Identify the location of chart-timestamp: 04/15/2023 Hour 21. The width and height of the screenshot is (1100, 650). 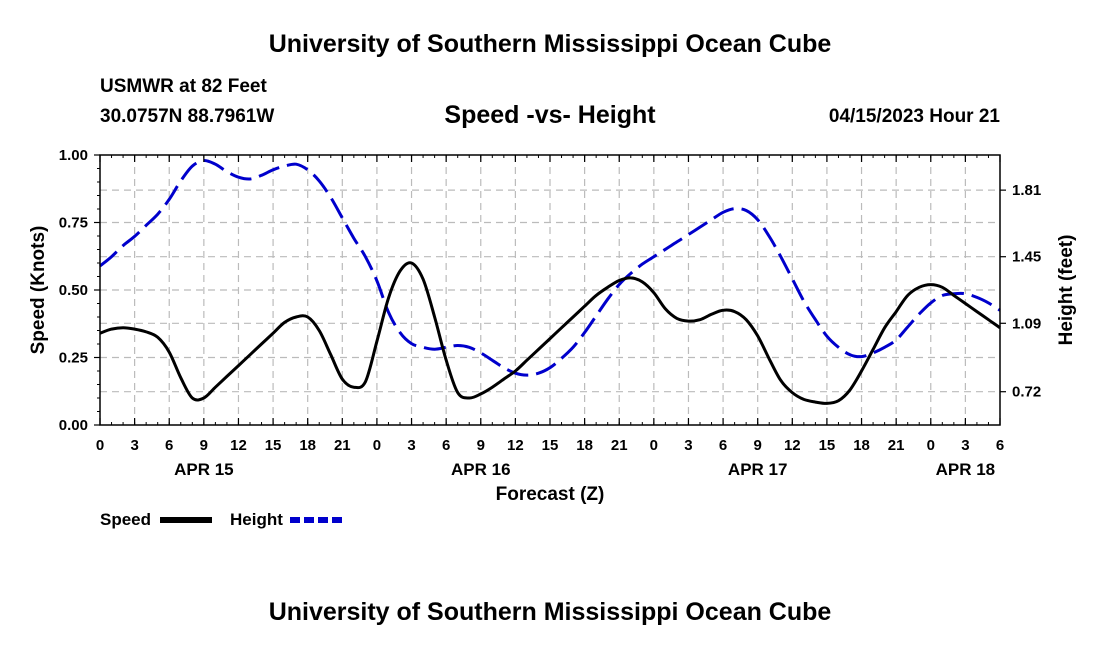
(914, 116).